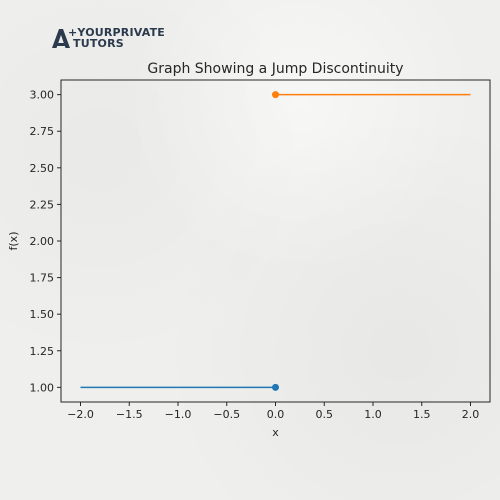 This screenshot has width=500, height=500. Describe the element at coordinates (42, 241) in the screenshot. I see `y-tick-label: 2.00` at that location.